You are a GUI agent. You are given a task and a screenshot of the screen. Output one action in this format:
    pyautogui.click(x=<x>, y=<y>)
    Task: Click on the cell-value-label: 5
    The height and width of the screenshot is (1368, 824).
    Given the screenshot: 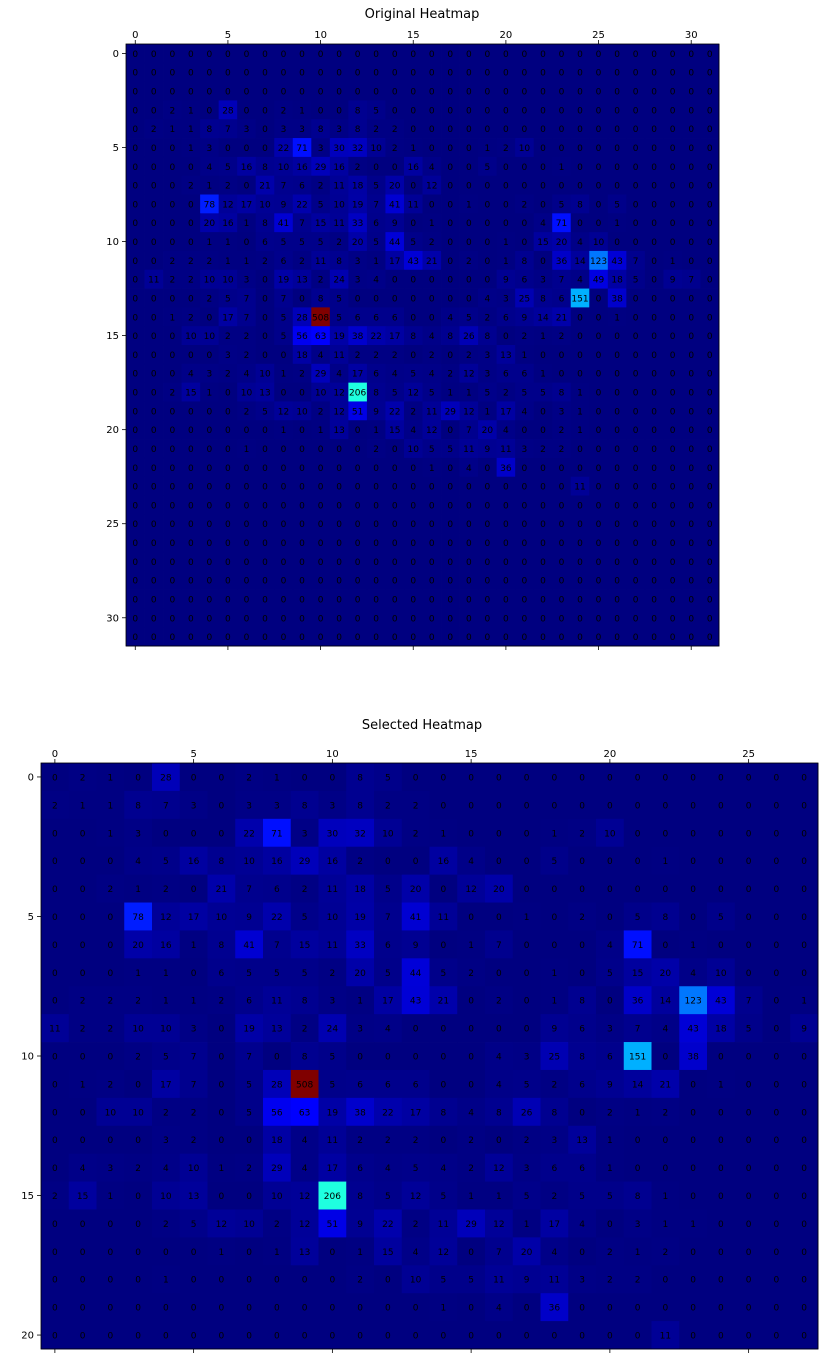 What is the action you would take?
    pyautogui.click(x=555, y=862)
    